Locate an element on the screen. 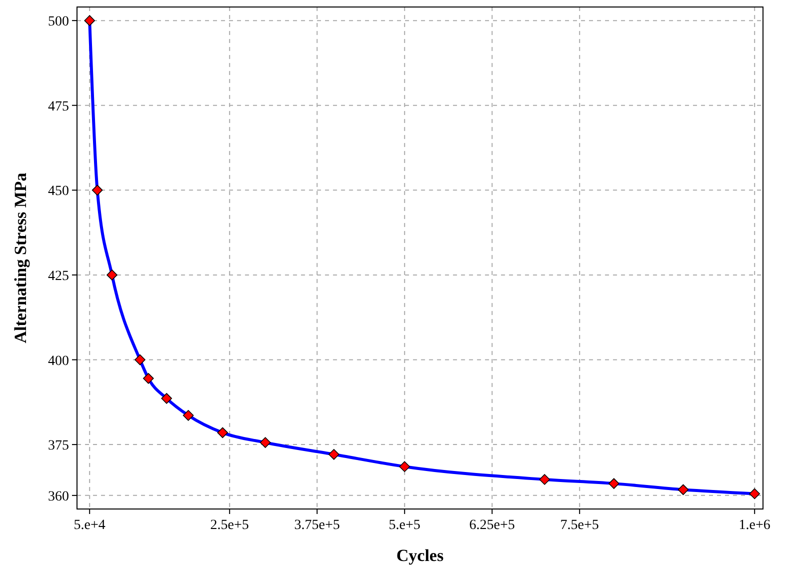 This screenshot has width=787, height=579. x-tick-label: 5.e+4 is located at coordinates (90, 525).